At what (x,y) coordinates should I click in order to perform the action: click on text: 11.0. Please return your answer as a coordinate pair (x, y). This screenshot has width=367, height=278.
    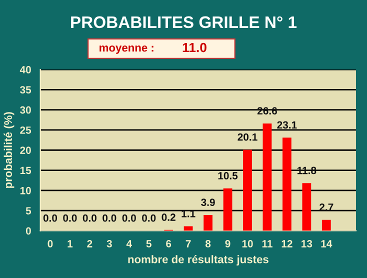
    Looking at the image, I should click on (194, 47).